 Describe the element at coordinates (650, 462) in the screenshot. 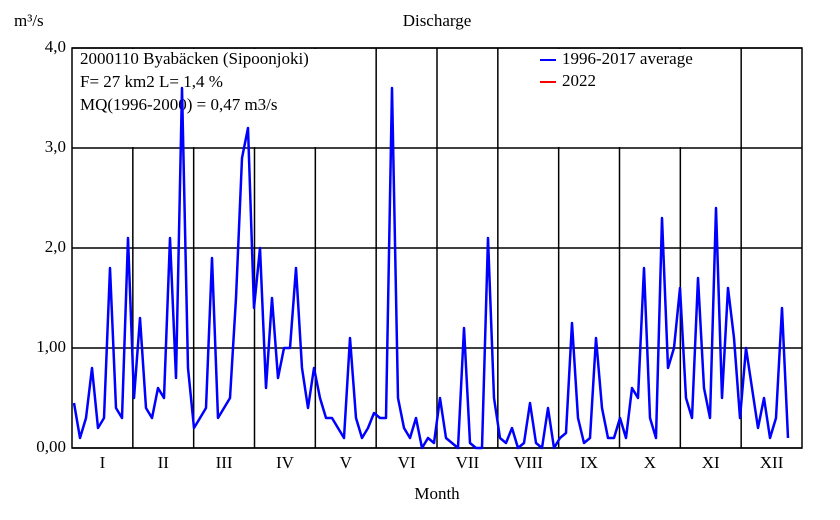

I see `x-tick-label: X` at that location.